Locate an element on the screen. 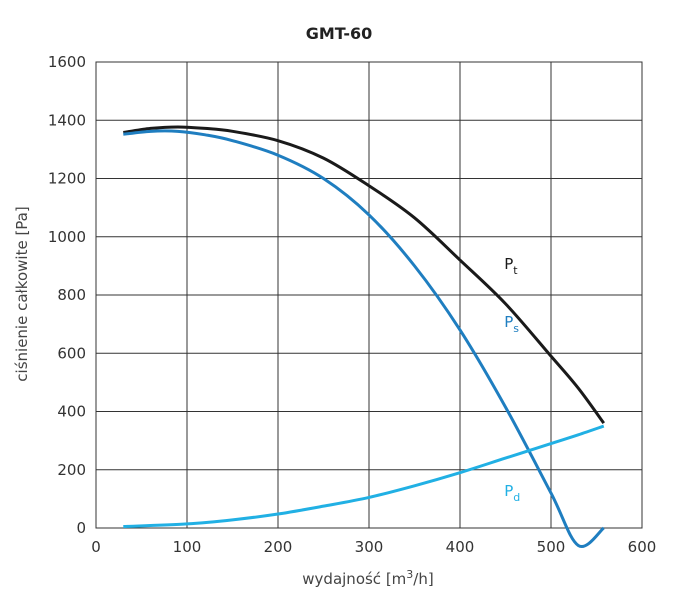 Image resolution: width=682 pixels, height=600 pixels. series-label-ps: Ps is located at coordinates (511, 324).